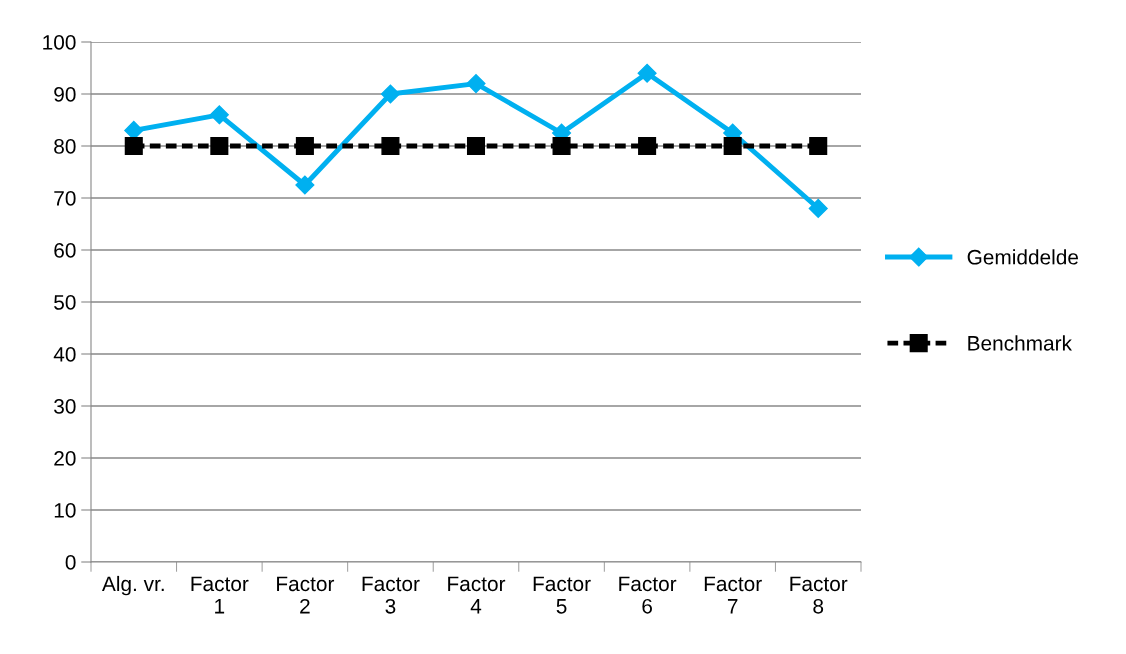 The width and height of the screenshot is (1126, 654). Describe the element at coordinates (70, 562) in the screenshot. I see `y-tick-label: 0` at that location.